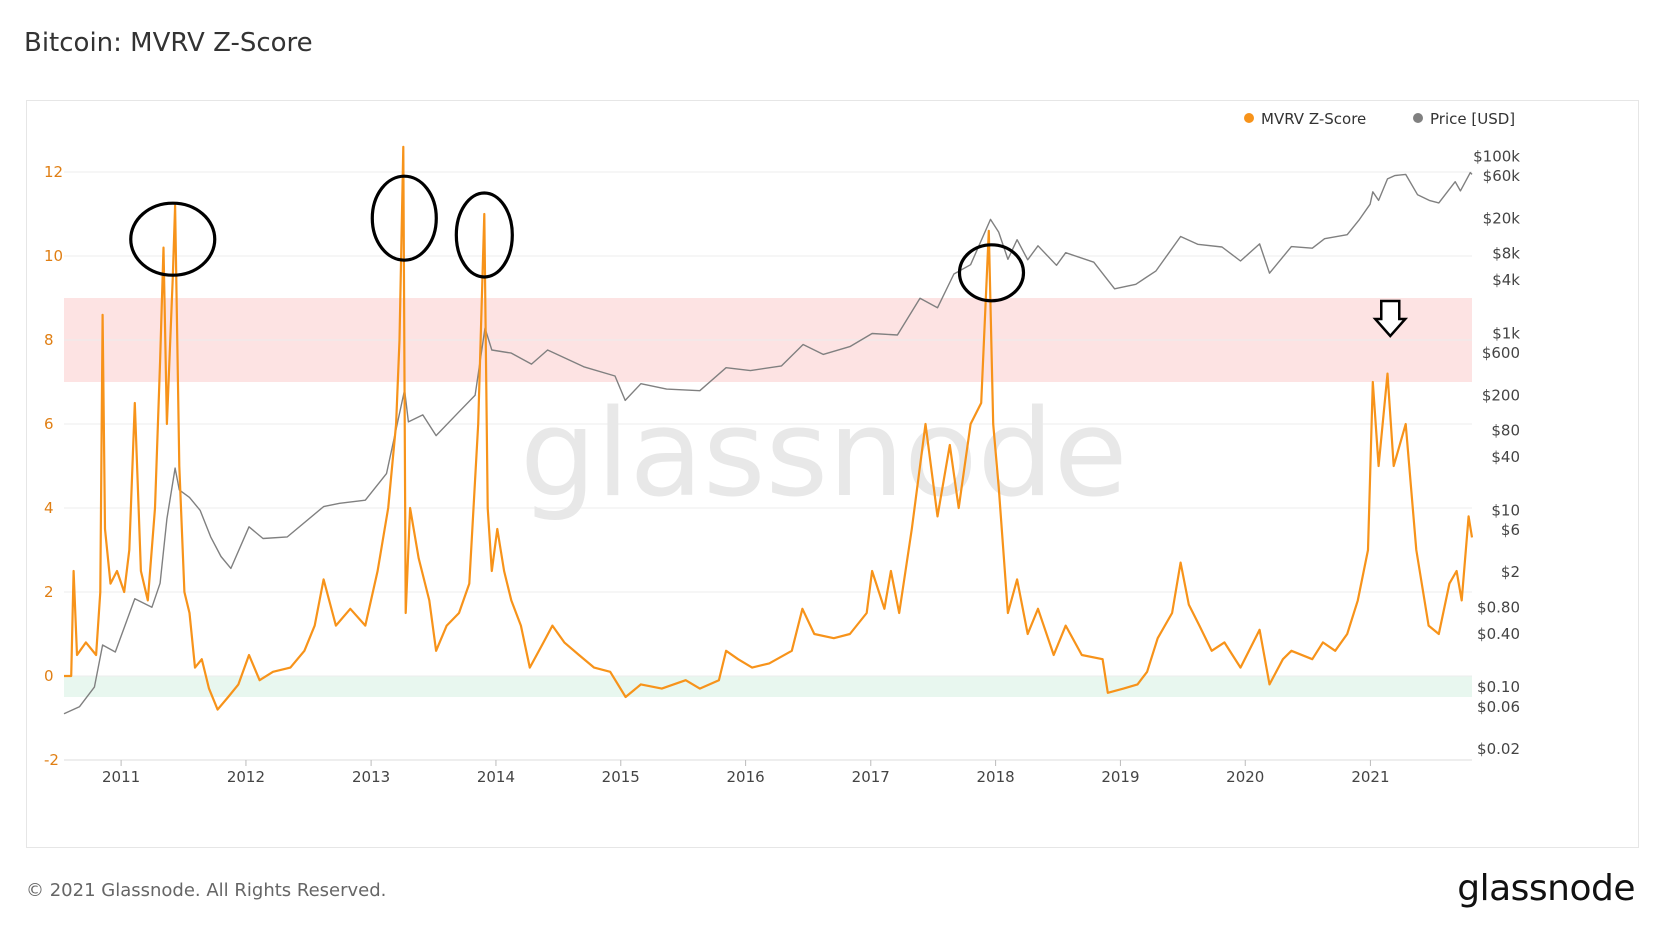 Image resolution: width=1657 pixels, height=925 pixels. I want to click on right-tick-label: $20k, so click(1502, 218).